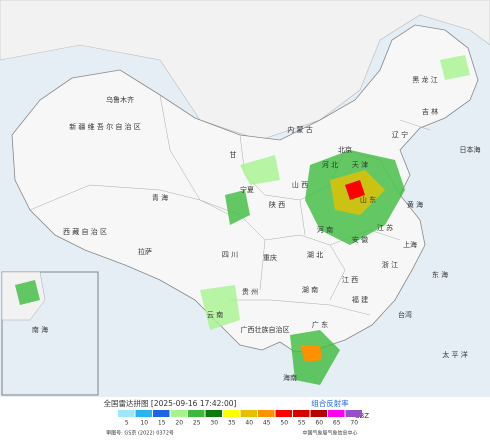  What do you see at coordinates (145, 251) in the screenshot?
I see `map-label: 拉萨` at bounding box center [145, 251].